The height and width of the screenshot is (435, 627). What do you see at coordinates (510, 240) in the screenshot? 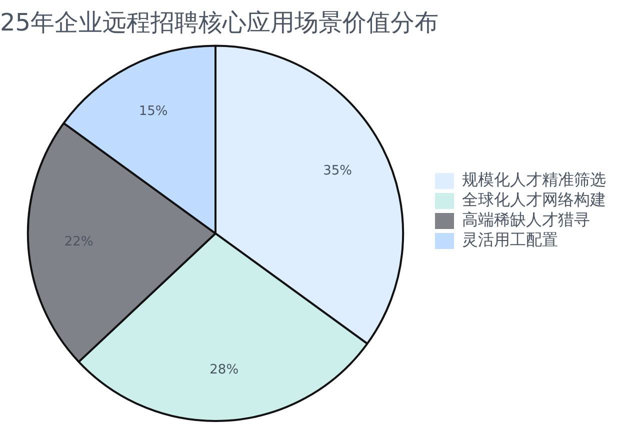
I see `legend-label: 灵活用工配置` at bounding box center [510, 240].